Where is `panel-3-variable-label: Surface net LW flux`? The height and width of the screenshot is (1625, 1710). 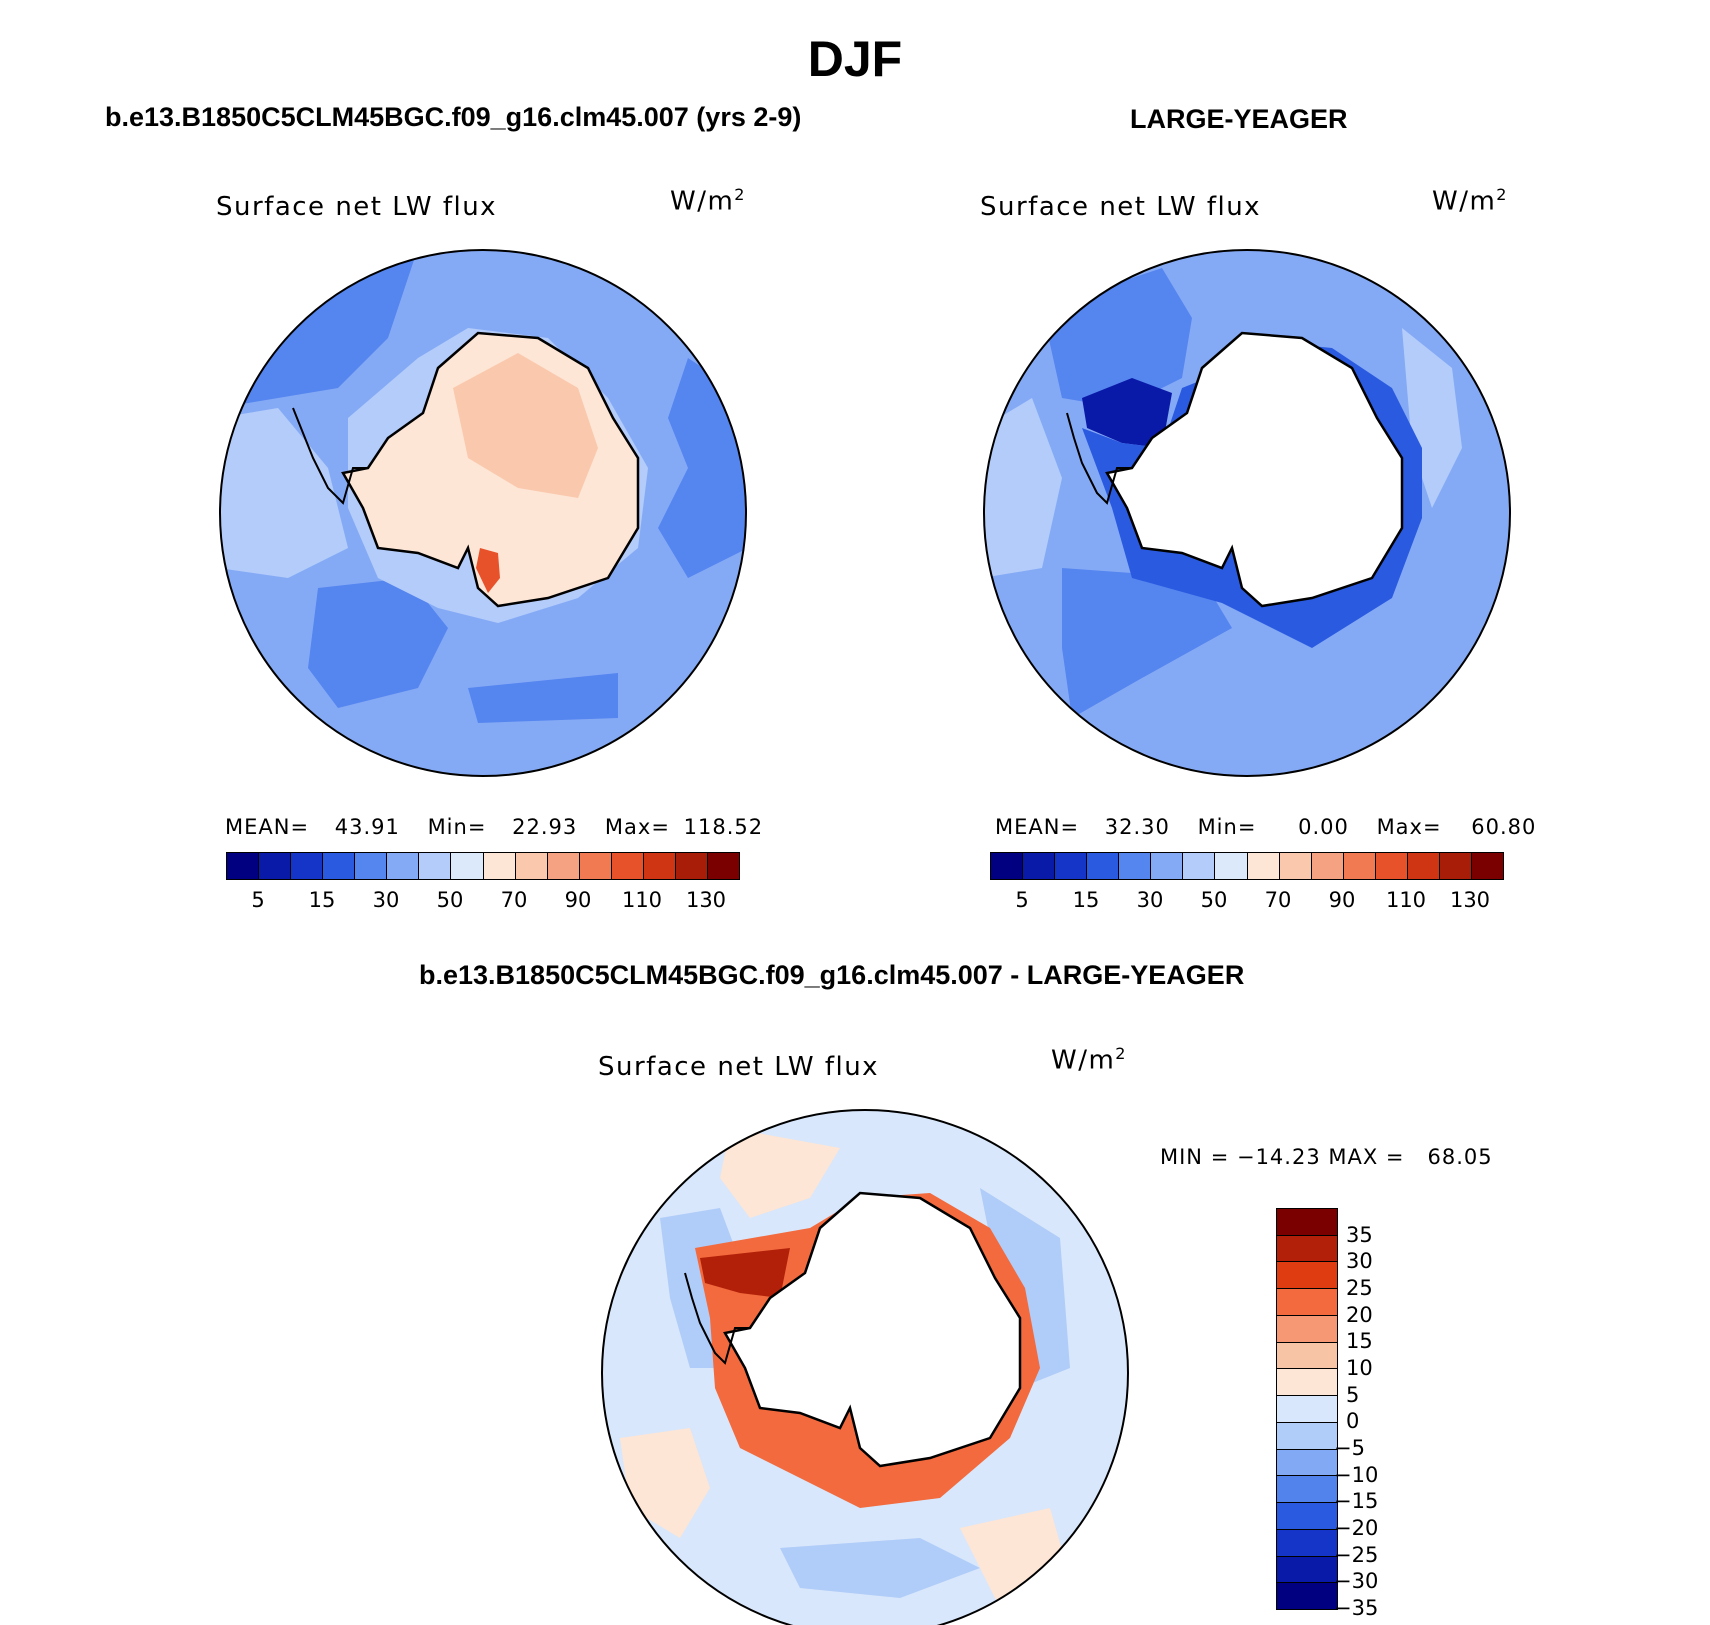 panel-3-variable-label: Surface net LW flux is located at coordinates (739, 1067).